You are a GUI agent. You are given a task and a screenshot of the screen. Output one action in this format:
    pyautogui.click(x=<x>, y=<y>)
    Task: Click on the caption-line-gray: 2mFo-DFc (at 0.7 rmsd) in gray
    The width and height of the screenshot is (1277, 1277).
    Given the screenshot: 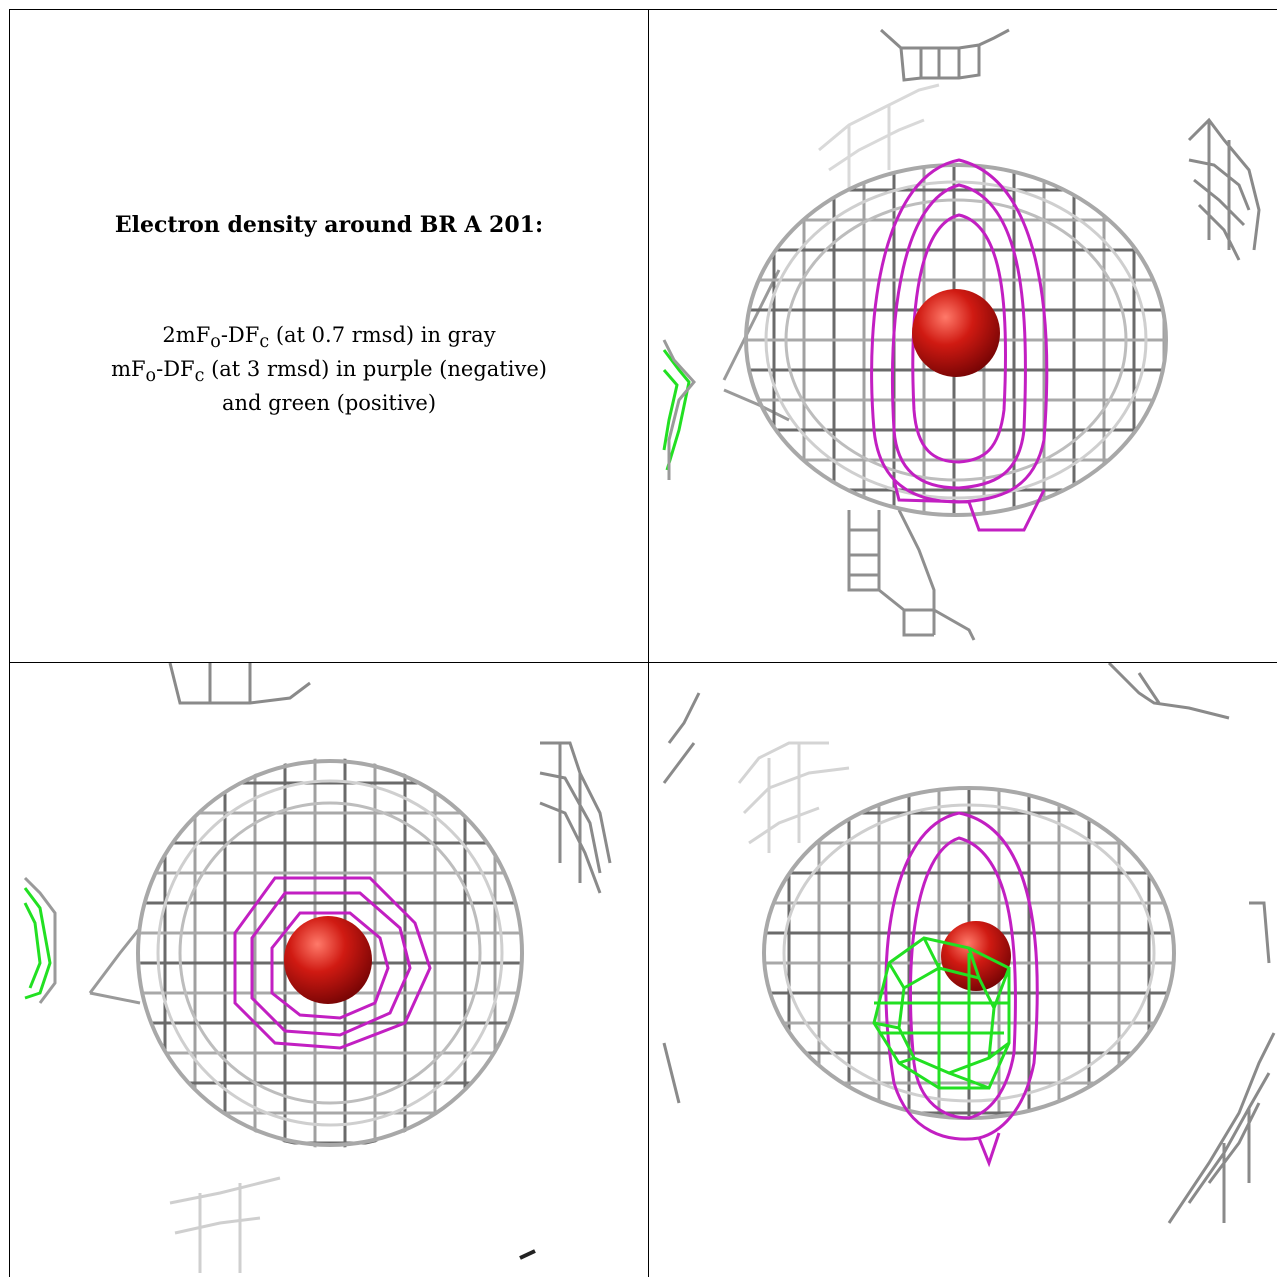 What is the action you would take?
    pyautogui.click(x=329, y=338)
    